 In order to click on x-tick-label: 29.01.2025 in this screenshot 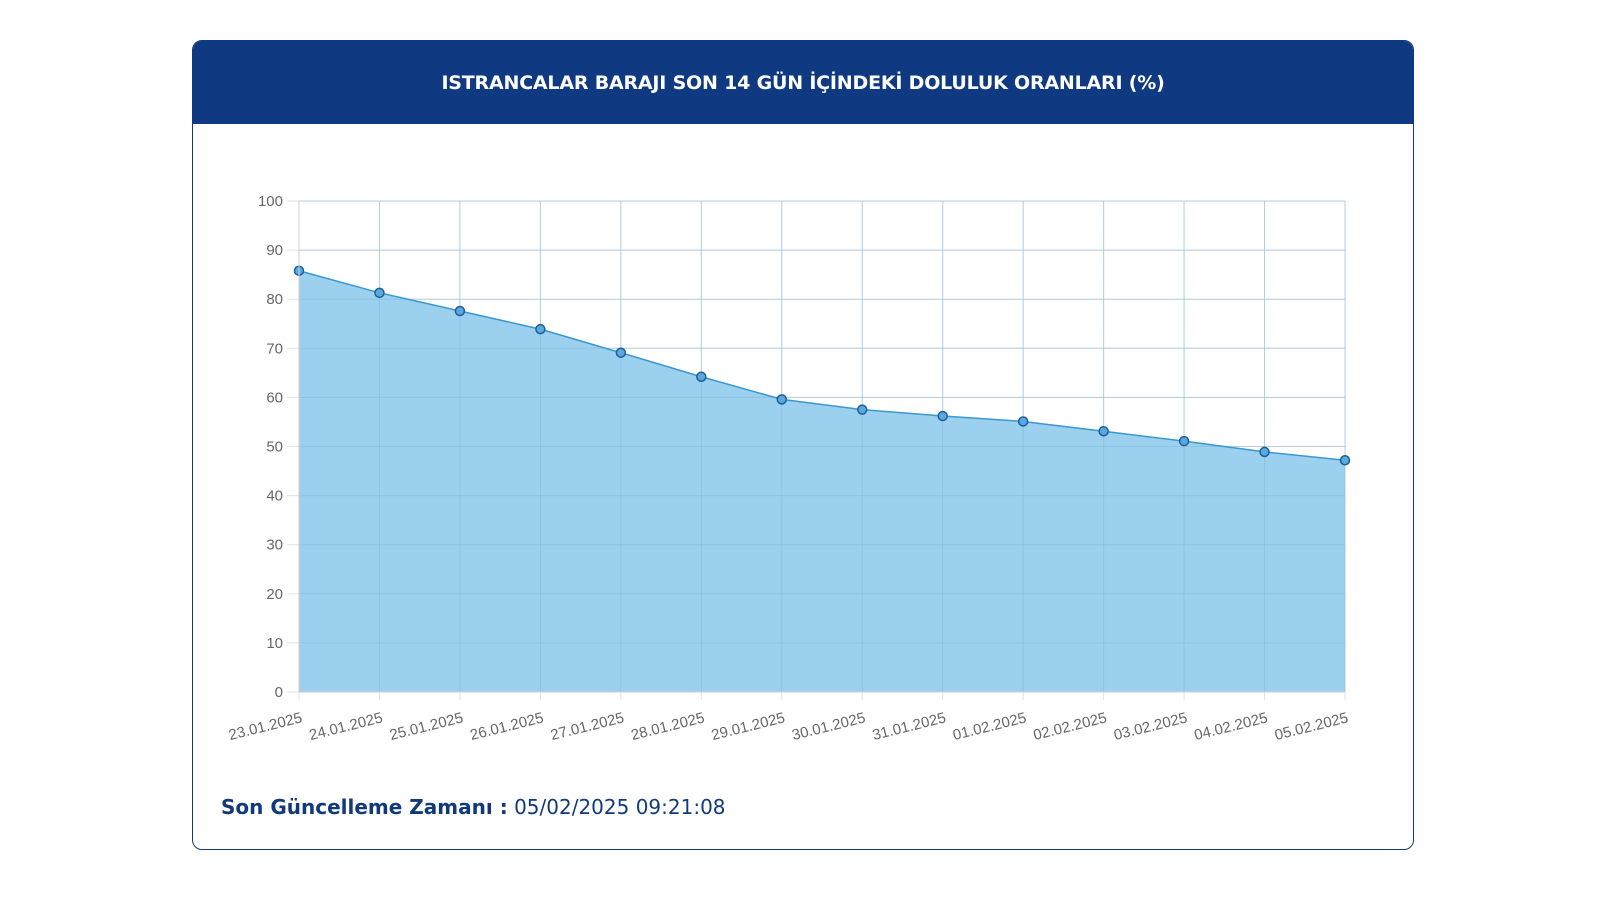, I will do `click(748, 726)`.